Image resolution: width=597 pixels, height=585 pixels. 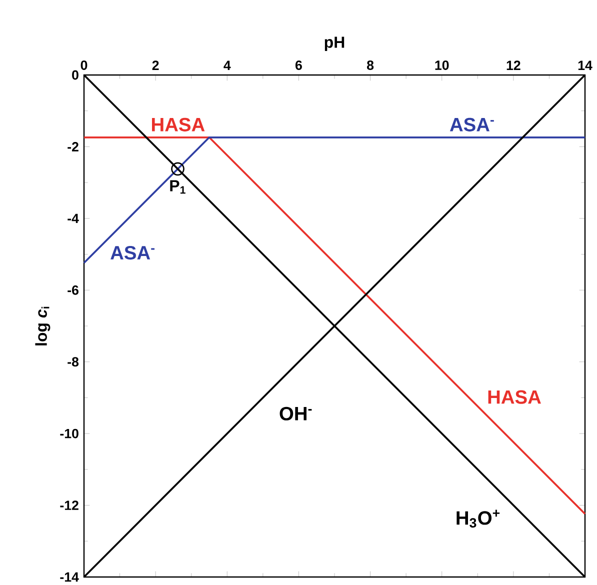 I want to click on x-tick-label: 10, so click(x=442, y=65).